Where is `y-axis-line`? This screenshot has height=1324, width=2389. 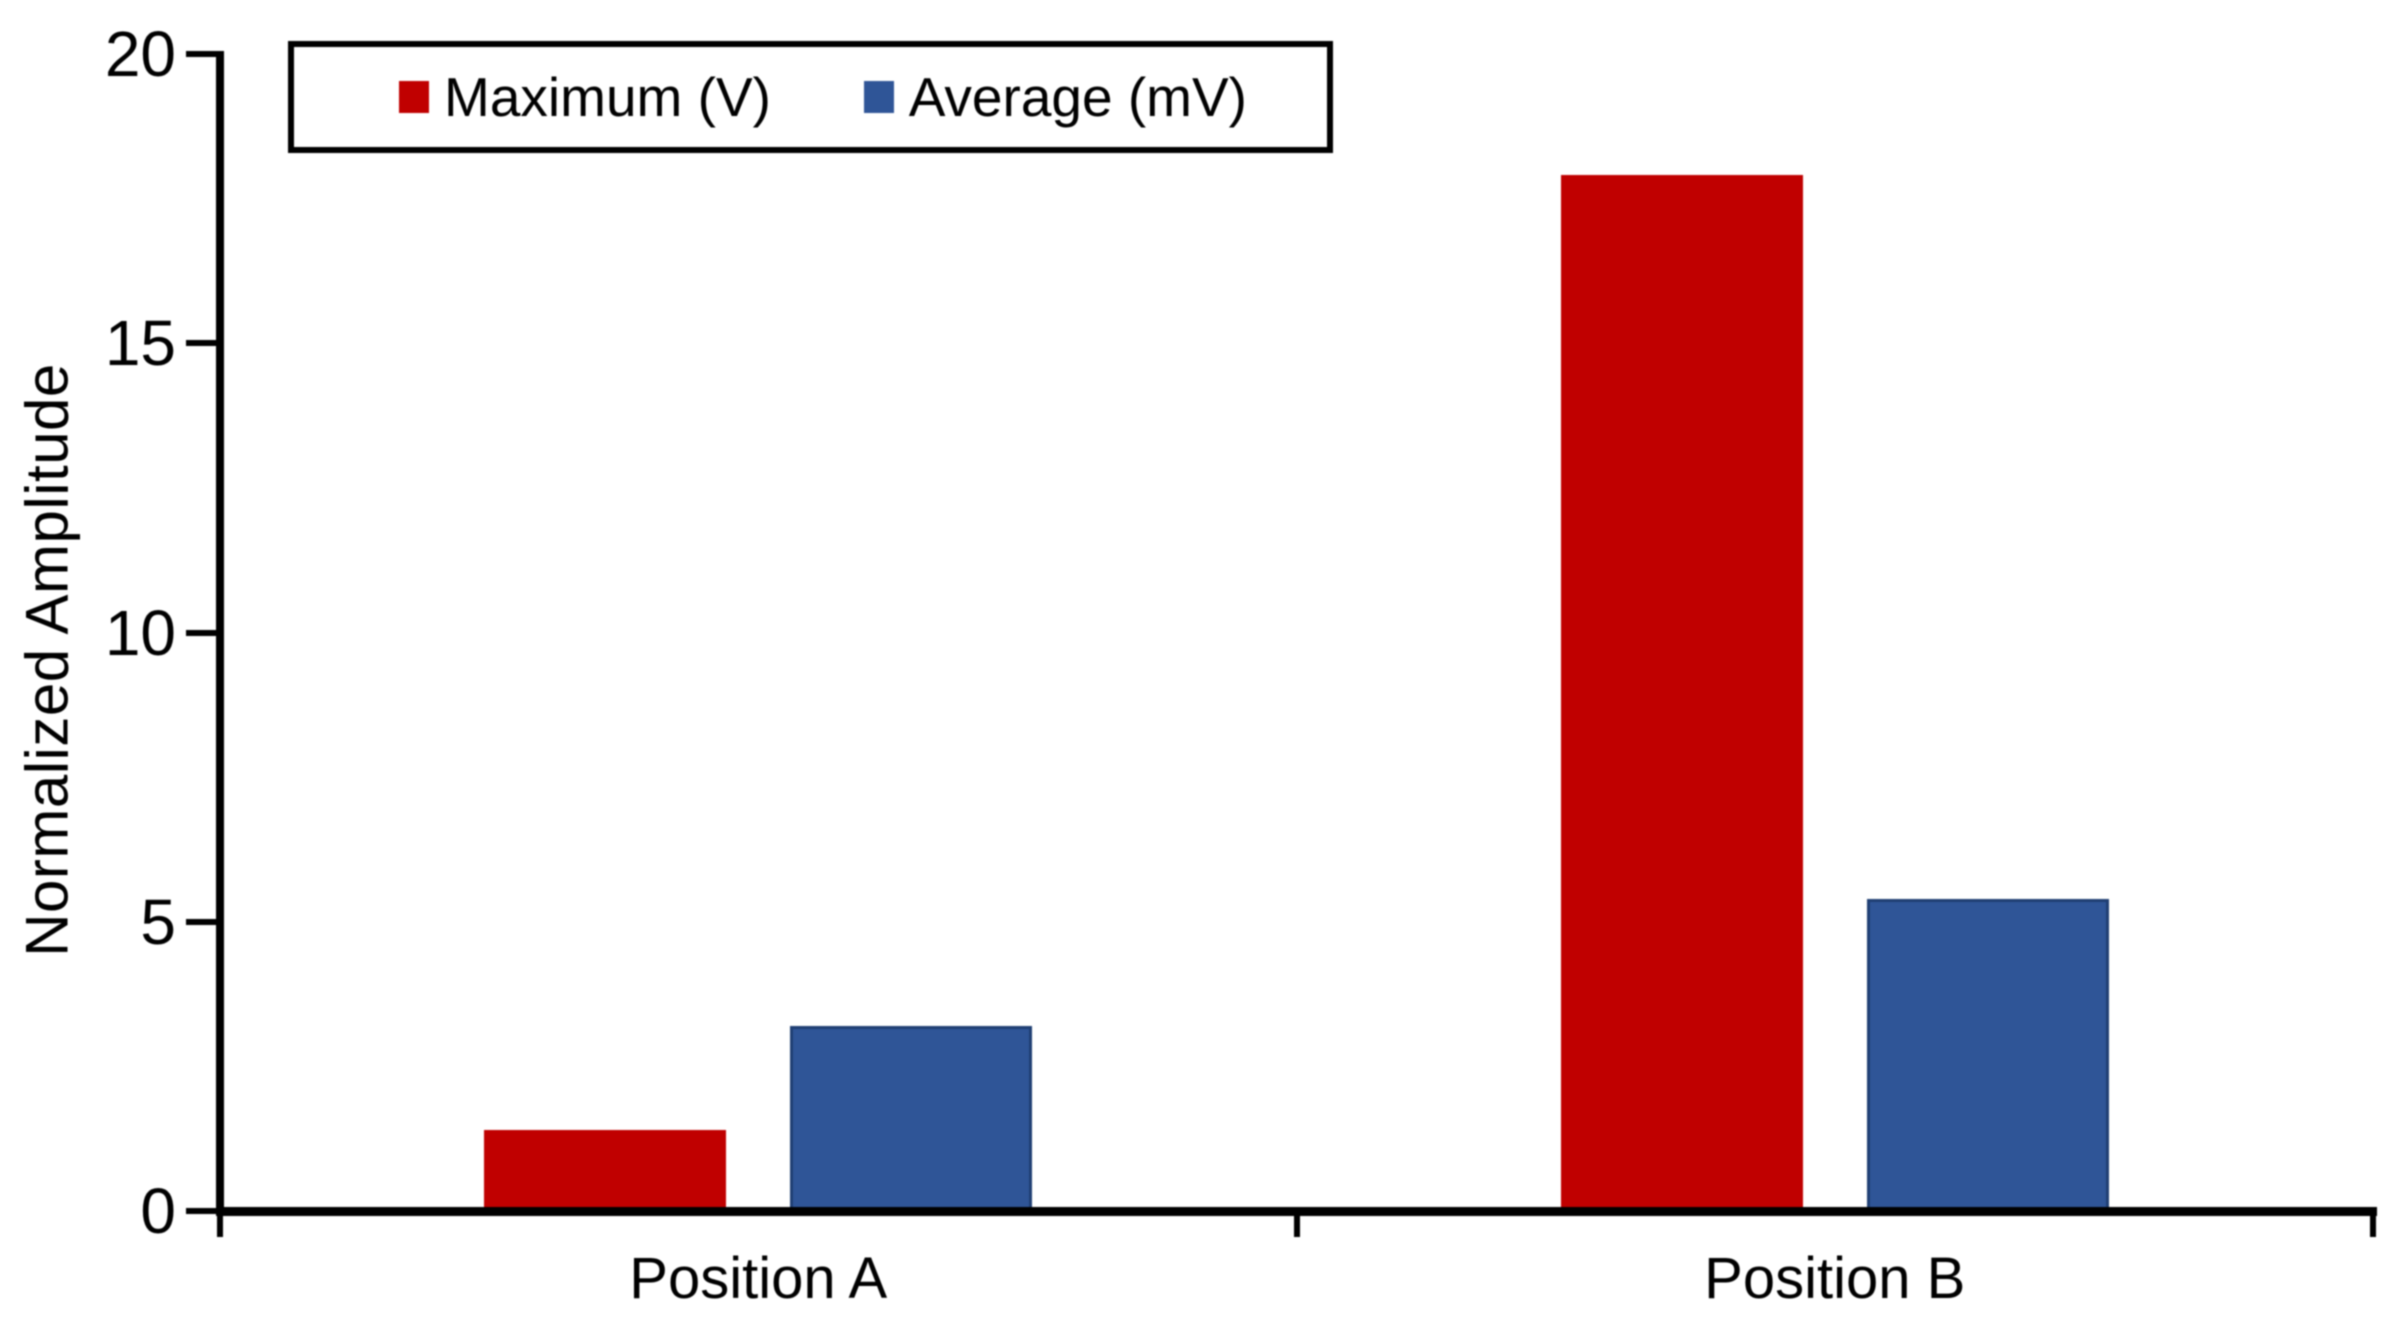 y-axis-line is located at coordinates (220, 633).